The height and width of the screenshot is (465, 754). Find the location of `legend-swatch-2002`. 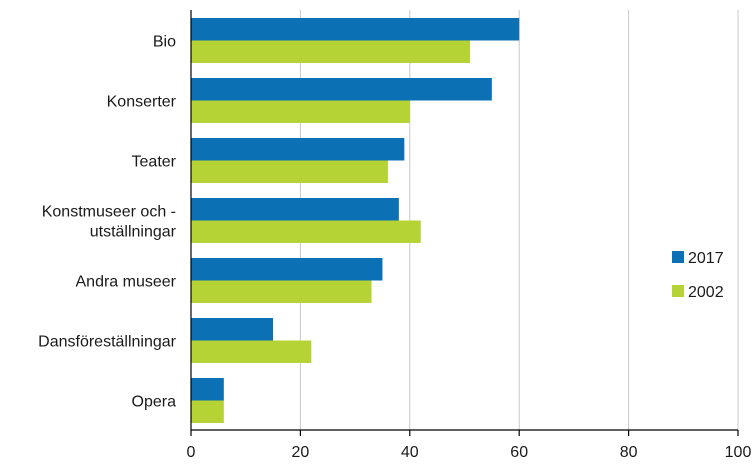

legend-swatch-2002 is located at coordinates (678, 291).